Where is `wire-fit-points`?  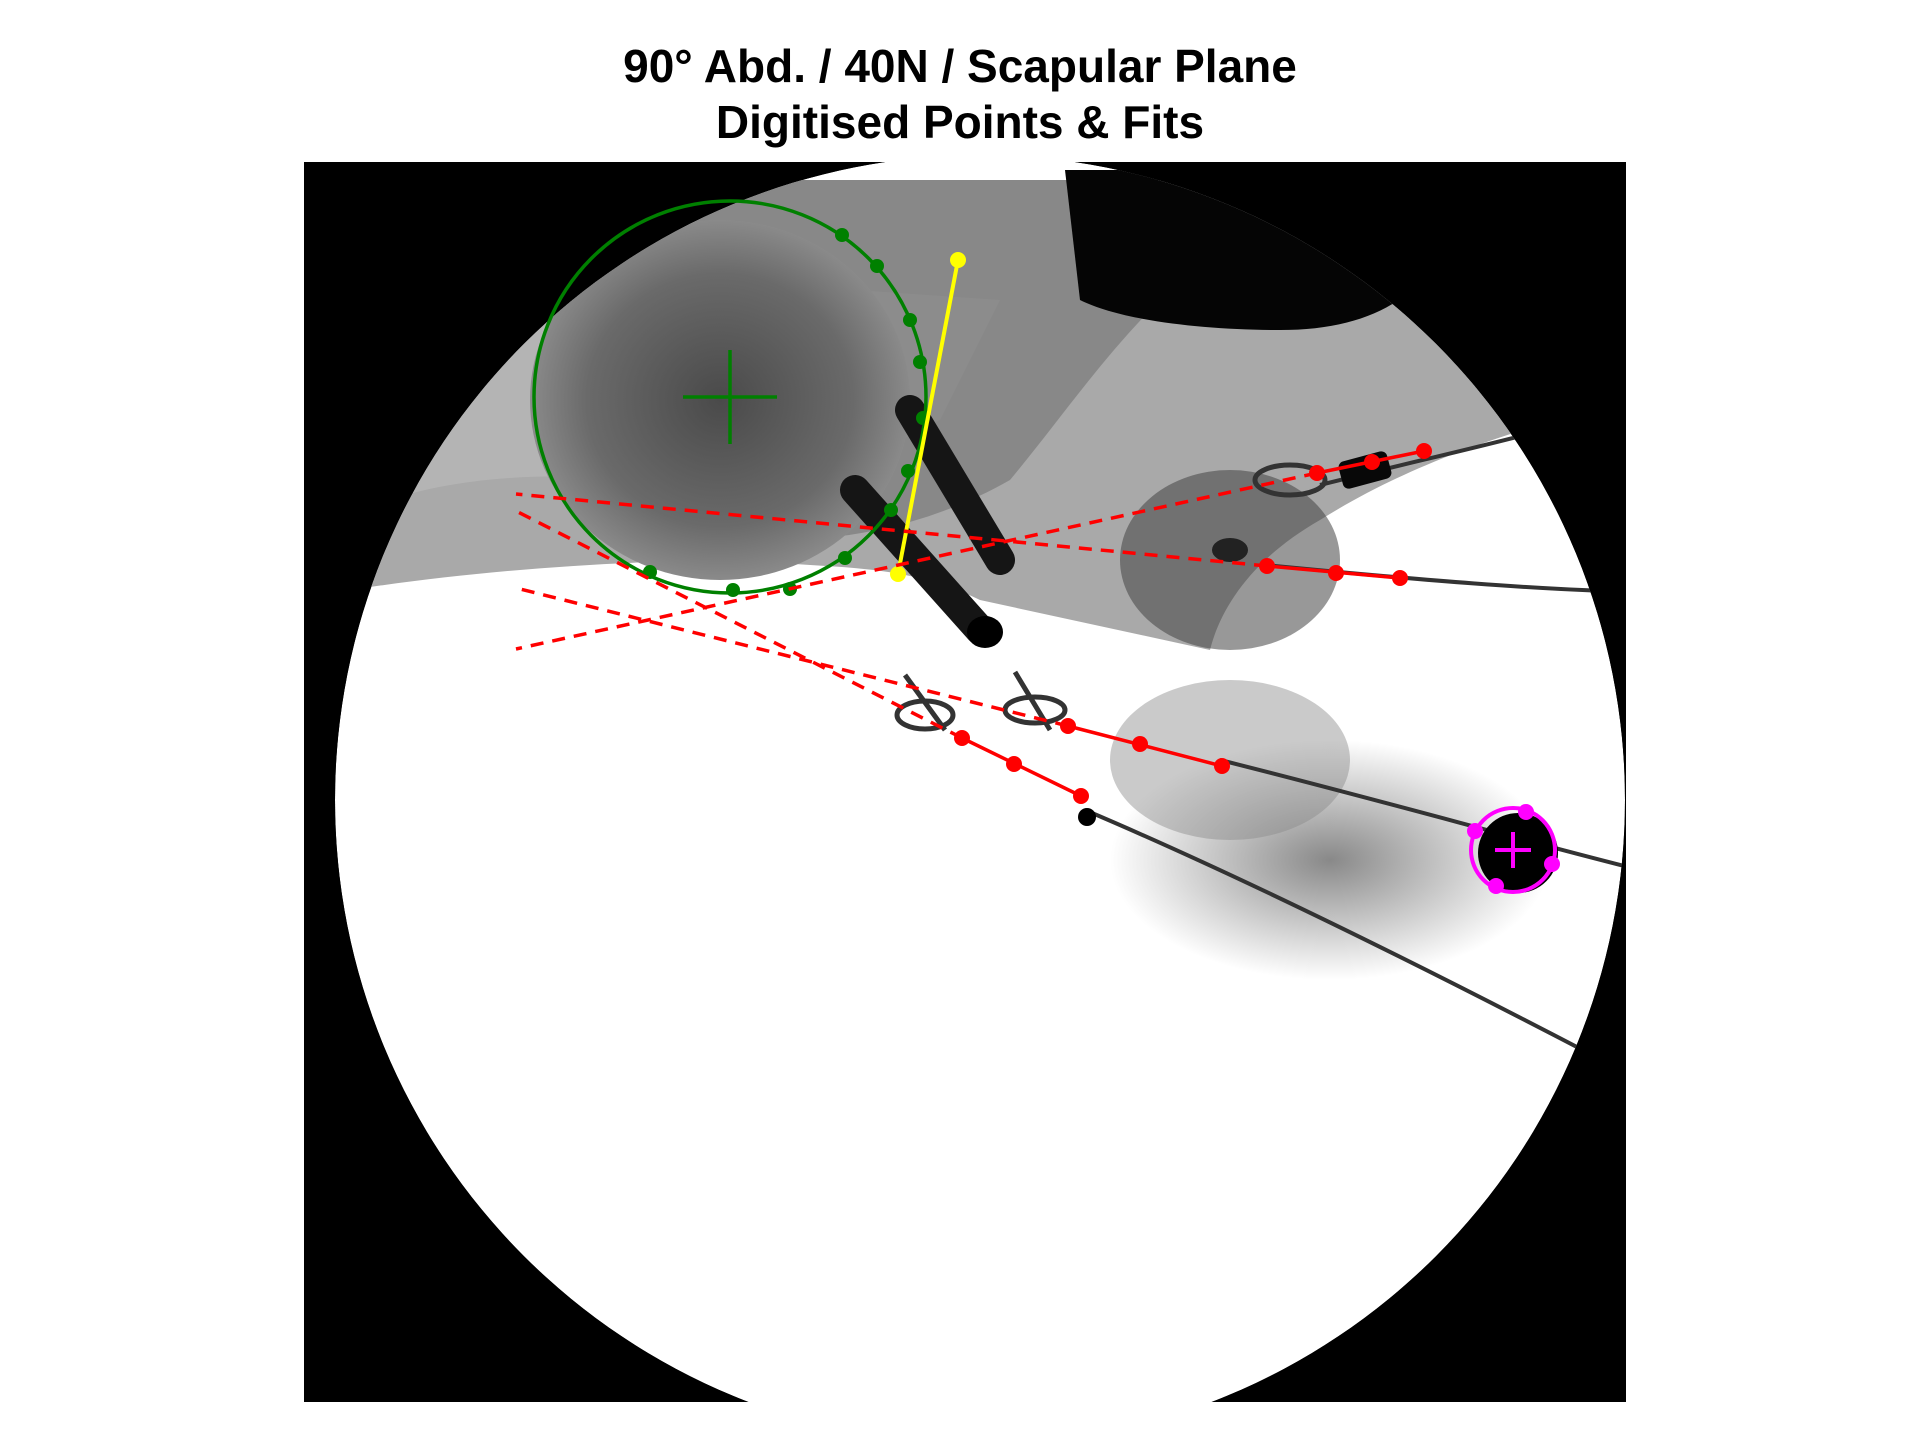
wire-fit-points is located at coordinates (1193, 623).